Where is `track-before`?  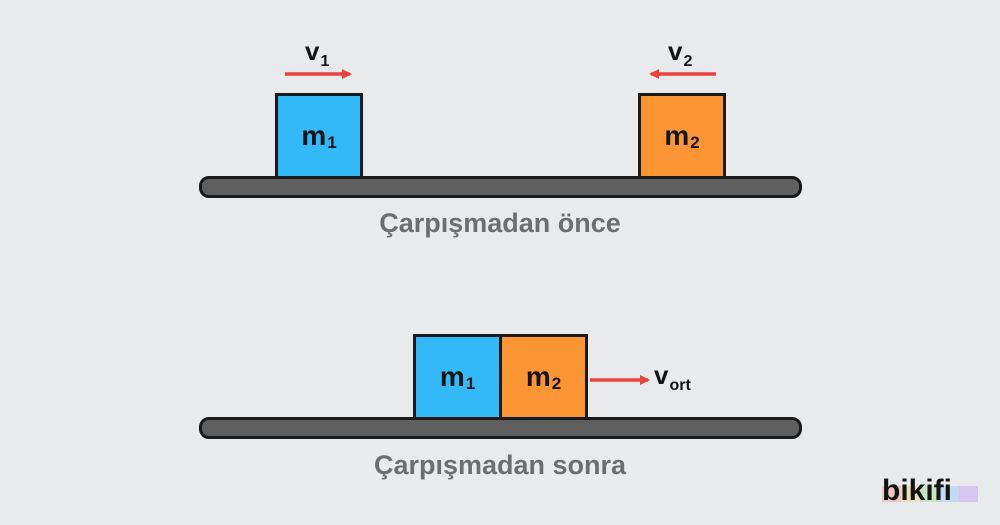
track-before is located at coordinates (500, 187).